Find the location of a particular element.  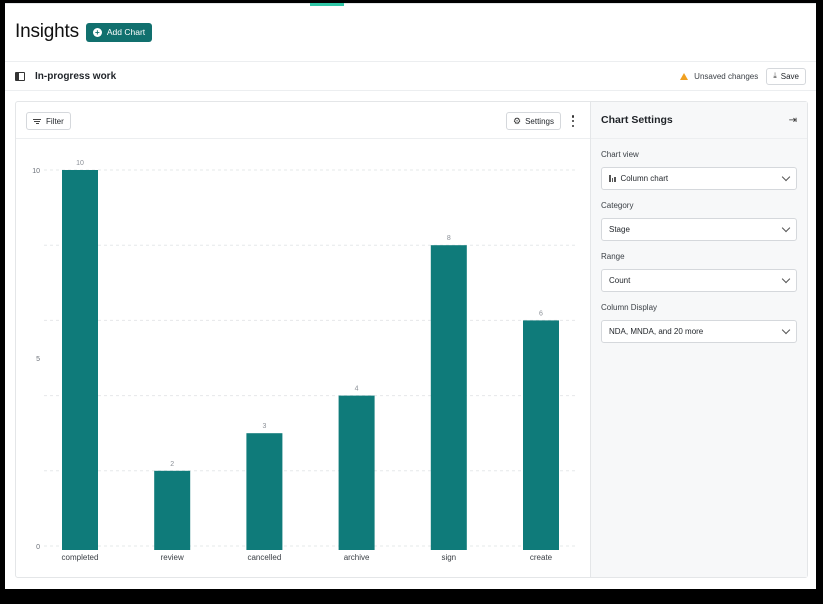

settings-button: ⚙ Settings is located at coordinates (533, 121).